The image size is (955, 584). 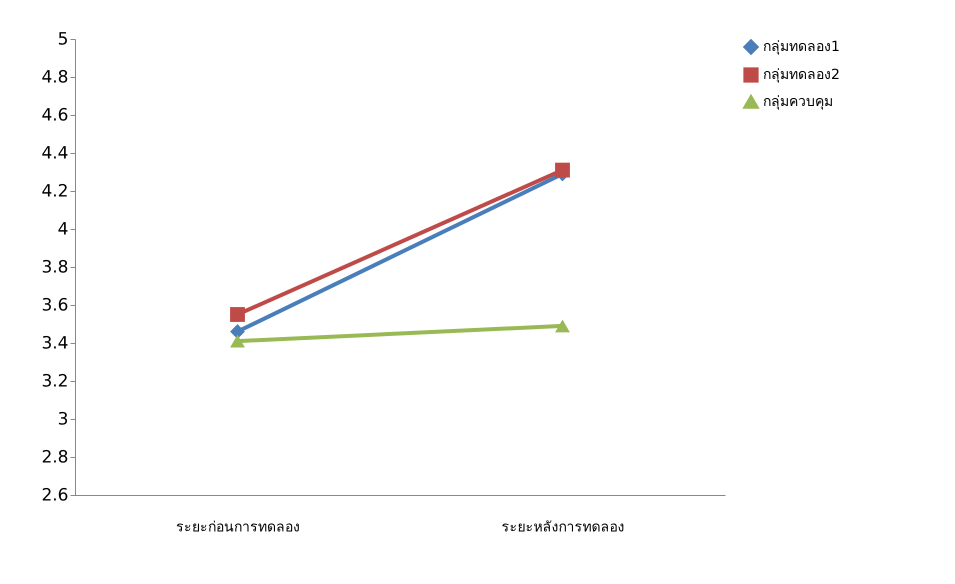 What do you see at coordinates (54, 268) in the screenshot?
I see `y-tick-label: 3.8` at bounding box center [54, 268].